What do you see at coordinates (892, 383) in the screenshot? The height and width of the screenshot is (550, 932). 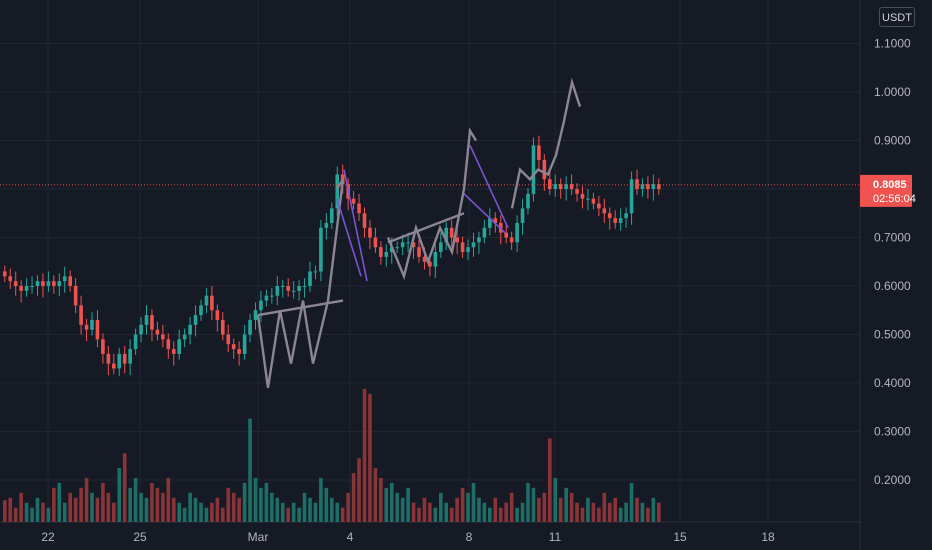 I see `y-tick-label: 0.4000` at bounding box center [892, 383].